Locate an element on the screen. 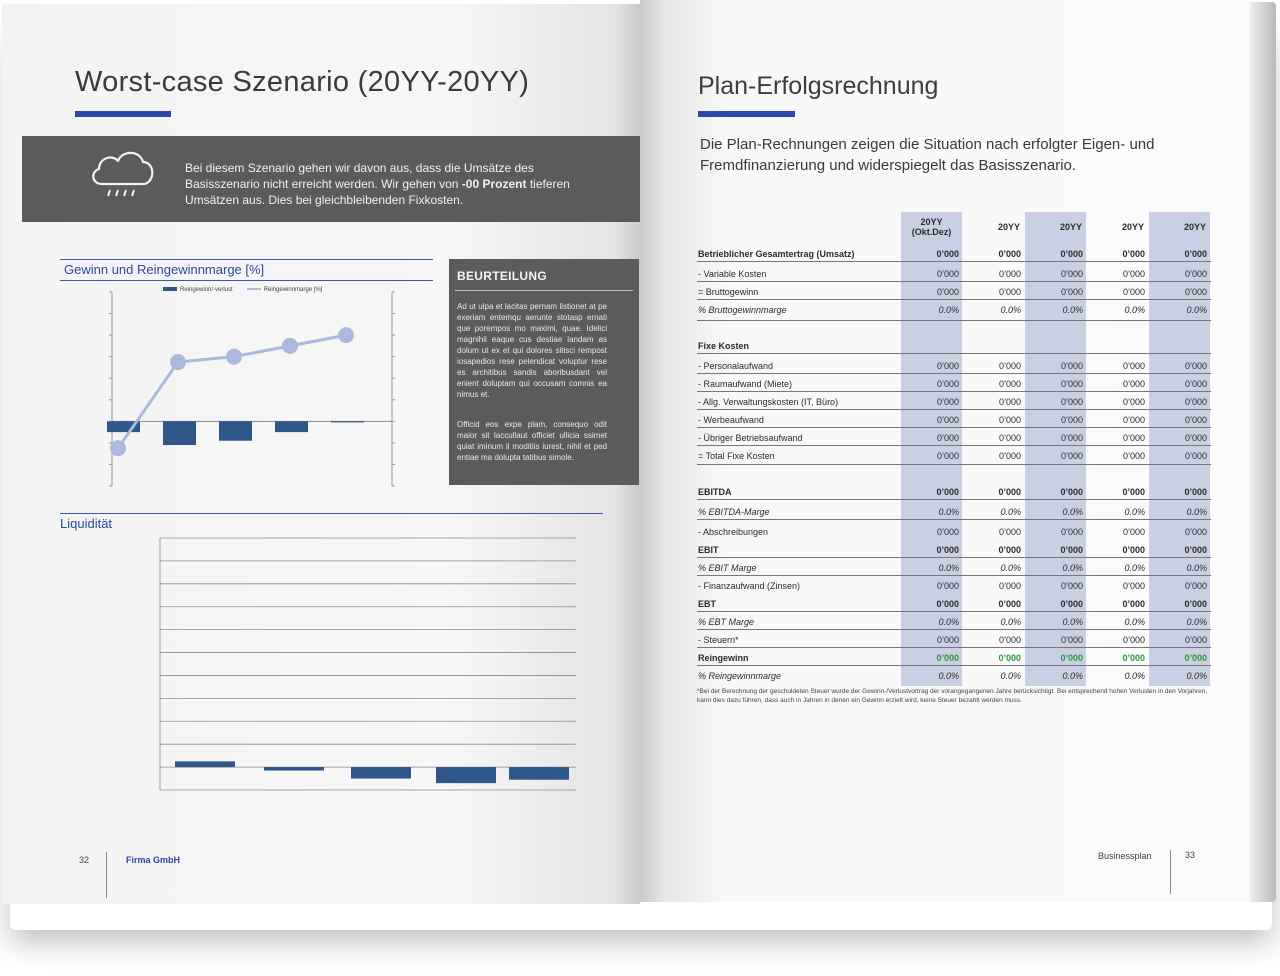  row-label: % EBT Marge is located at coordinates (726, 622).